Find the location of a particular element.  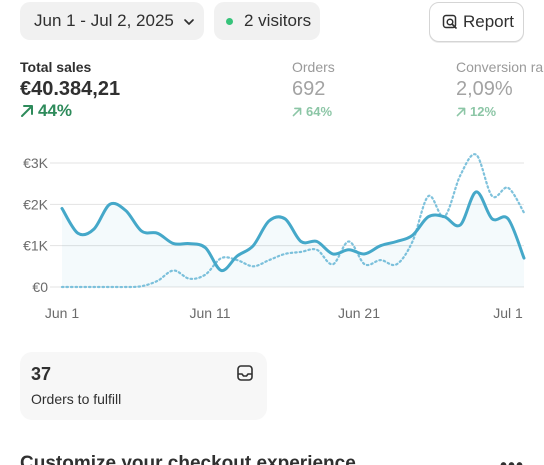

metric-label: Conversion ra is located at coordinates (500, 67).